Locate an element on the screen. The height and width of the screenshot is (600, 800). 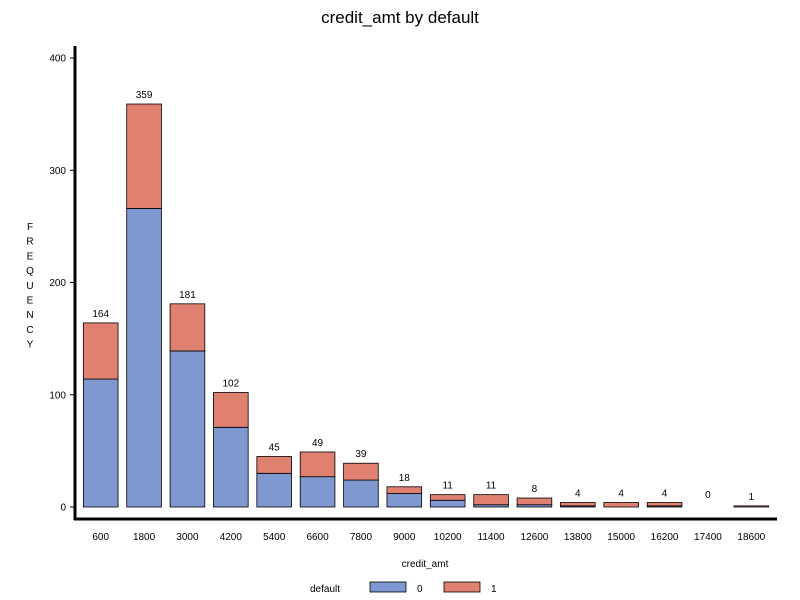
total-label-11400: 11 is located at coordinates (491, 486).